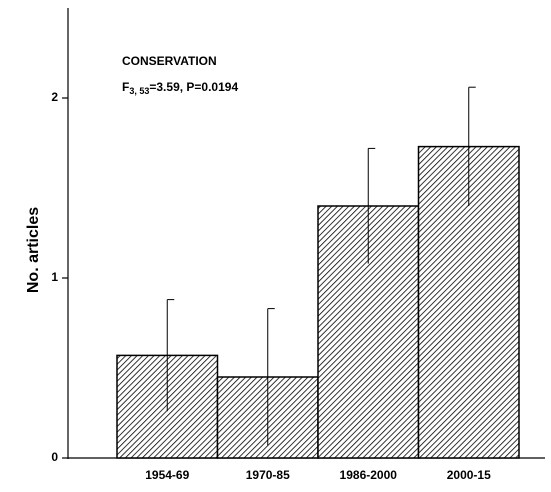 The height and width of the screenshot is (492, 551). What do you see at coordinates (54, 457) in the screenshot?
I see `y-tick-label: 0` at bounding box center [54, 457].